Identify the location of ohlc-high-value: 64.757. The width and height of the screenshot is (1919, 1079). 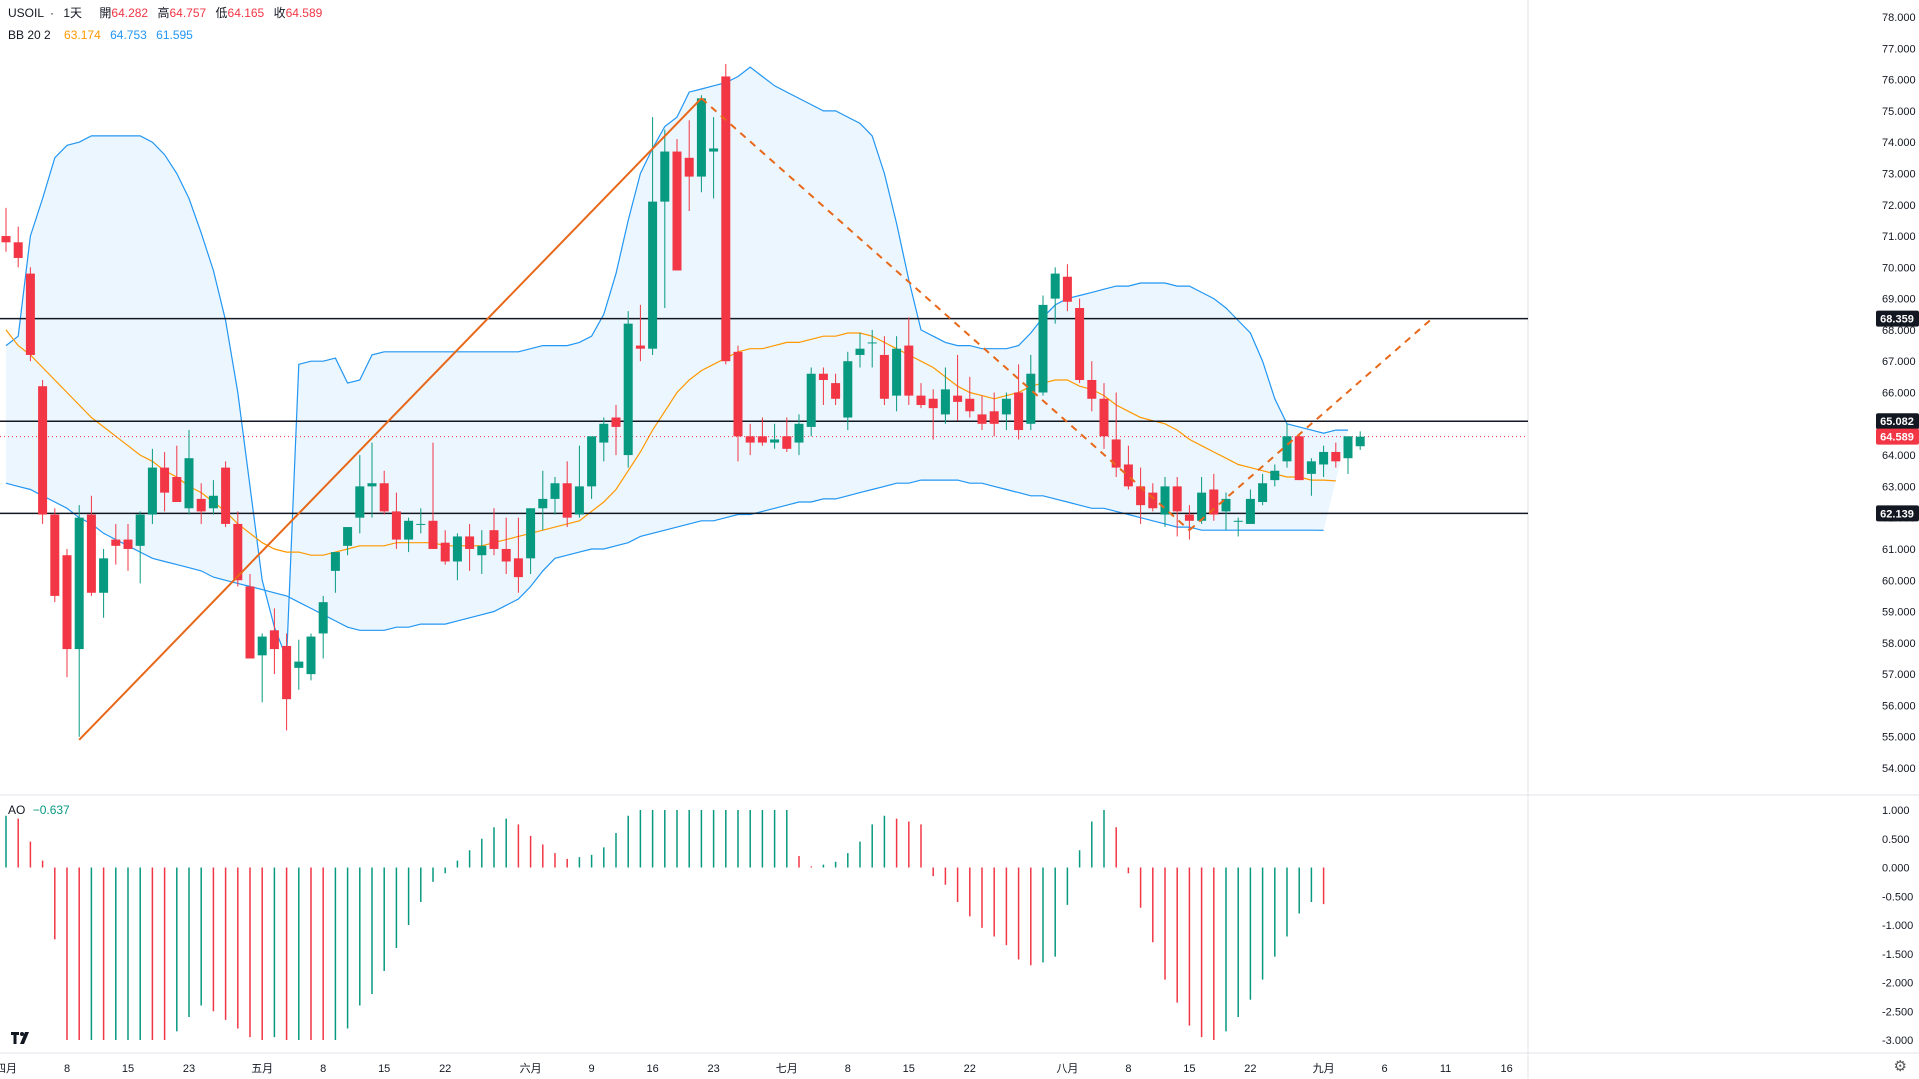
(188, 13).